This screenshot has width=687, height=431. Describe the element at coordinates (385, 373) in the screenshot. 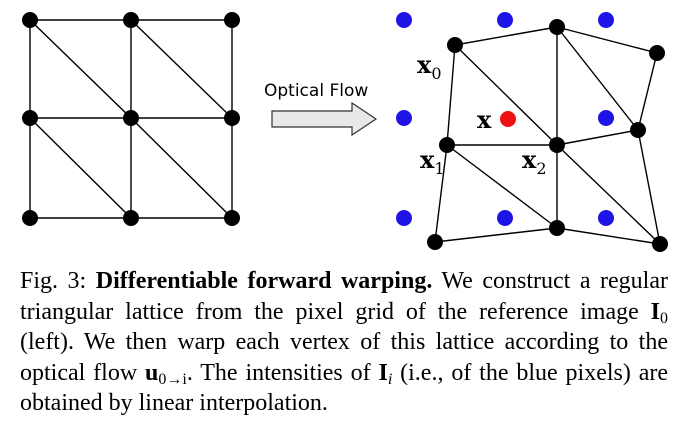

I see `math-image-i: Ii` at that location.